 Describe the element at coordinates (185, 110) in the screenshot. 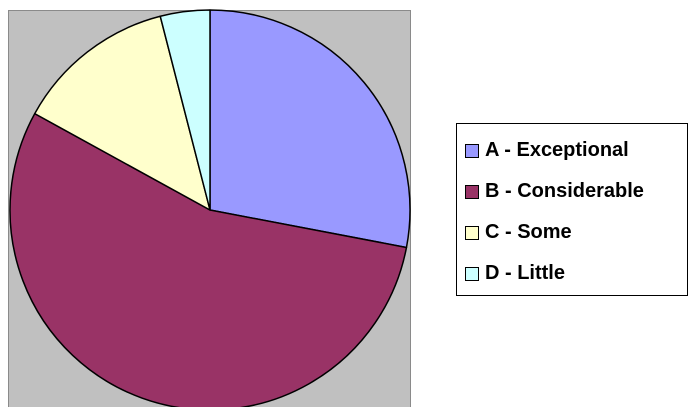

I see `pie-slice-d` at that location.